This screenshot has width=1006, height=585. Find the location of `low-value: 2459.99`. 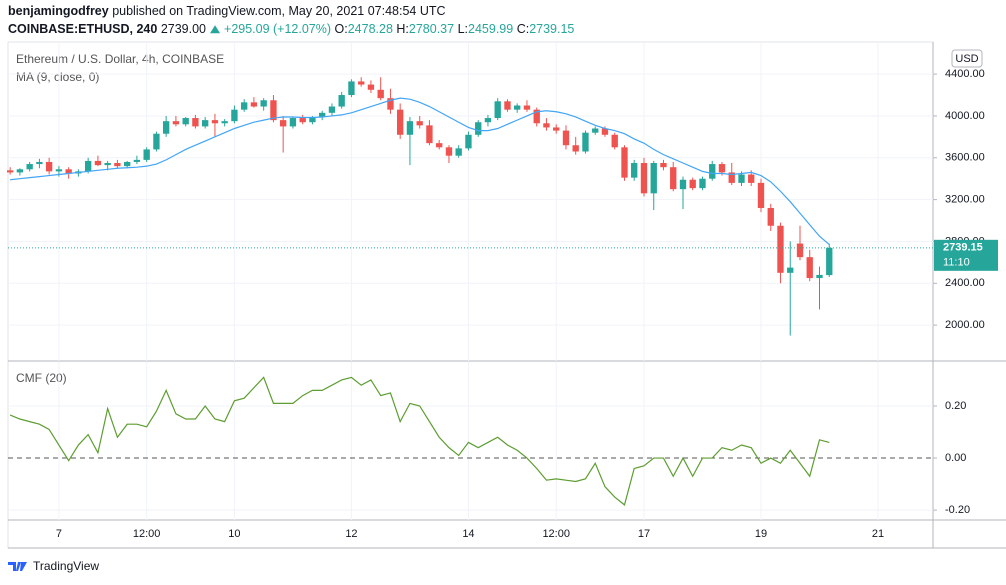

low-value: 2459.99 is located at coordinates (490, 29).